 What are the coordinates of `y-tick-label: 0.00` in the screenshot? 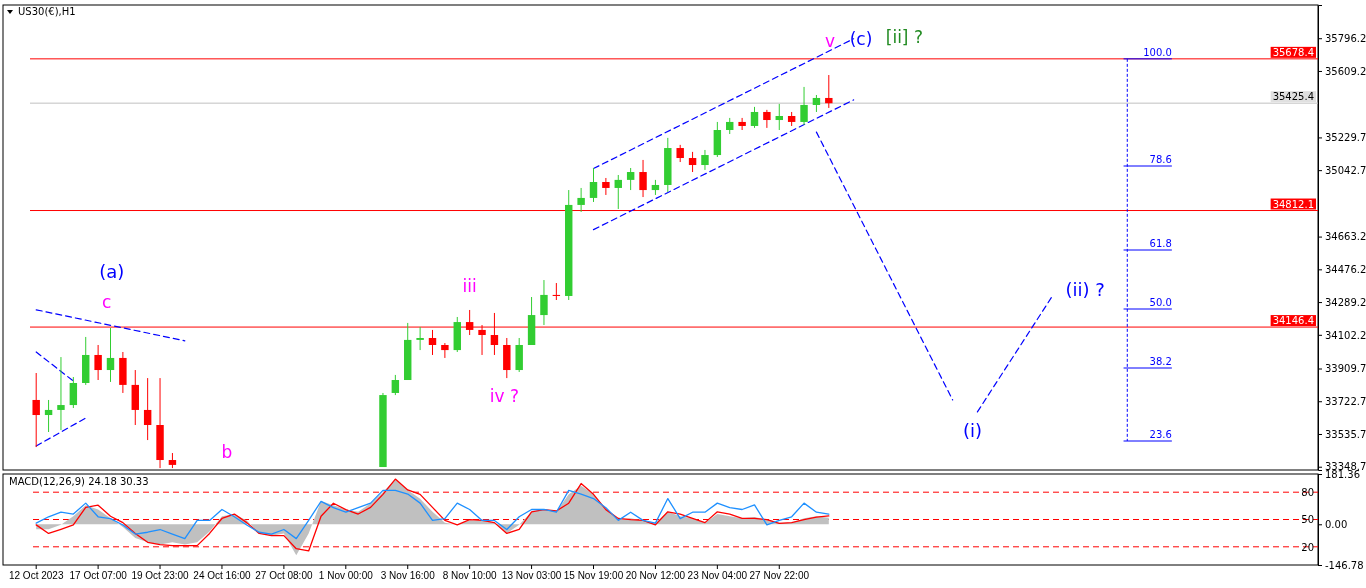 It's located at (1336, 524).